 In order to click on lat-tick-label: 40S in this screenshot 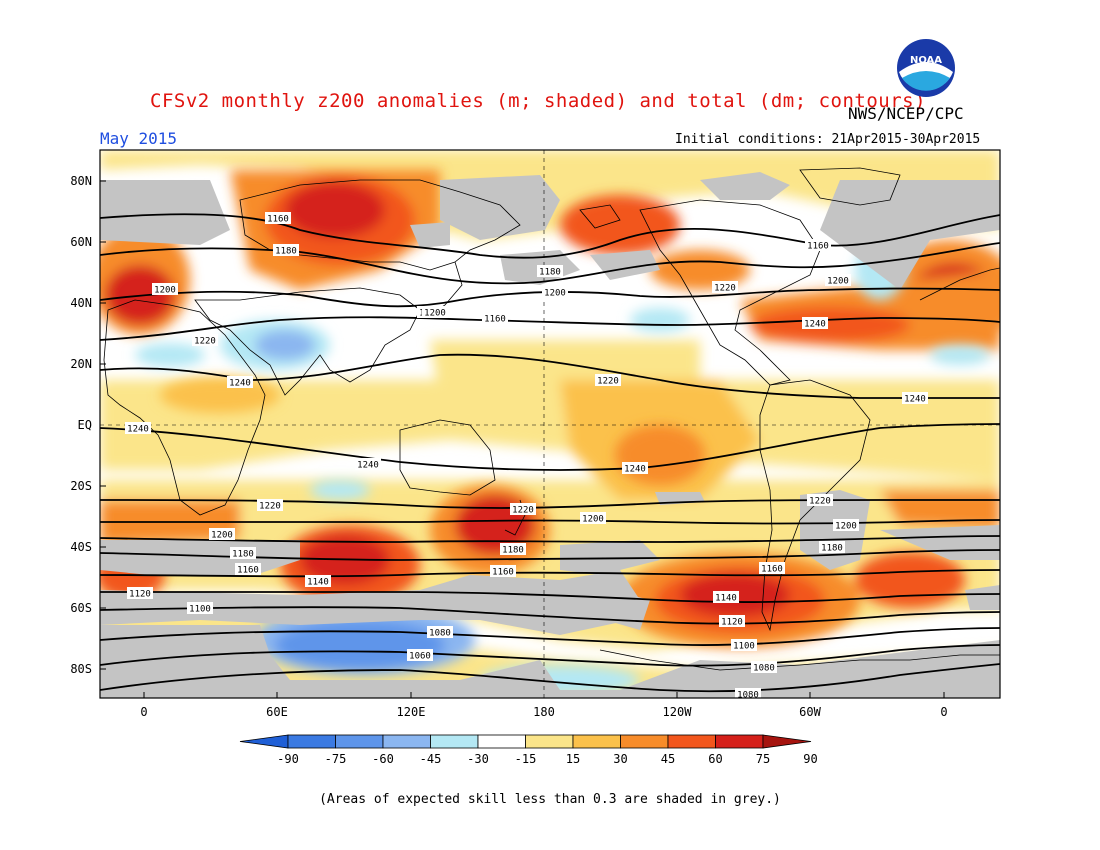, I will do `click(81, 547)`.